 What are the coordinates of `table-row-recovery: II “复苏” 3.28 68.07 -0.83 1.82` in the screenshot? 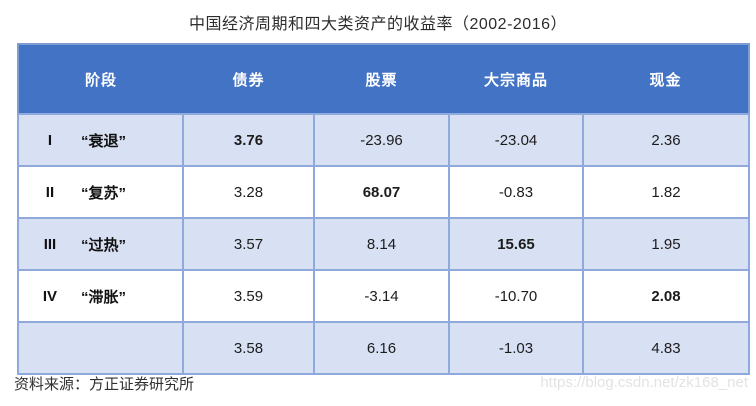 It's located at (383, 192).